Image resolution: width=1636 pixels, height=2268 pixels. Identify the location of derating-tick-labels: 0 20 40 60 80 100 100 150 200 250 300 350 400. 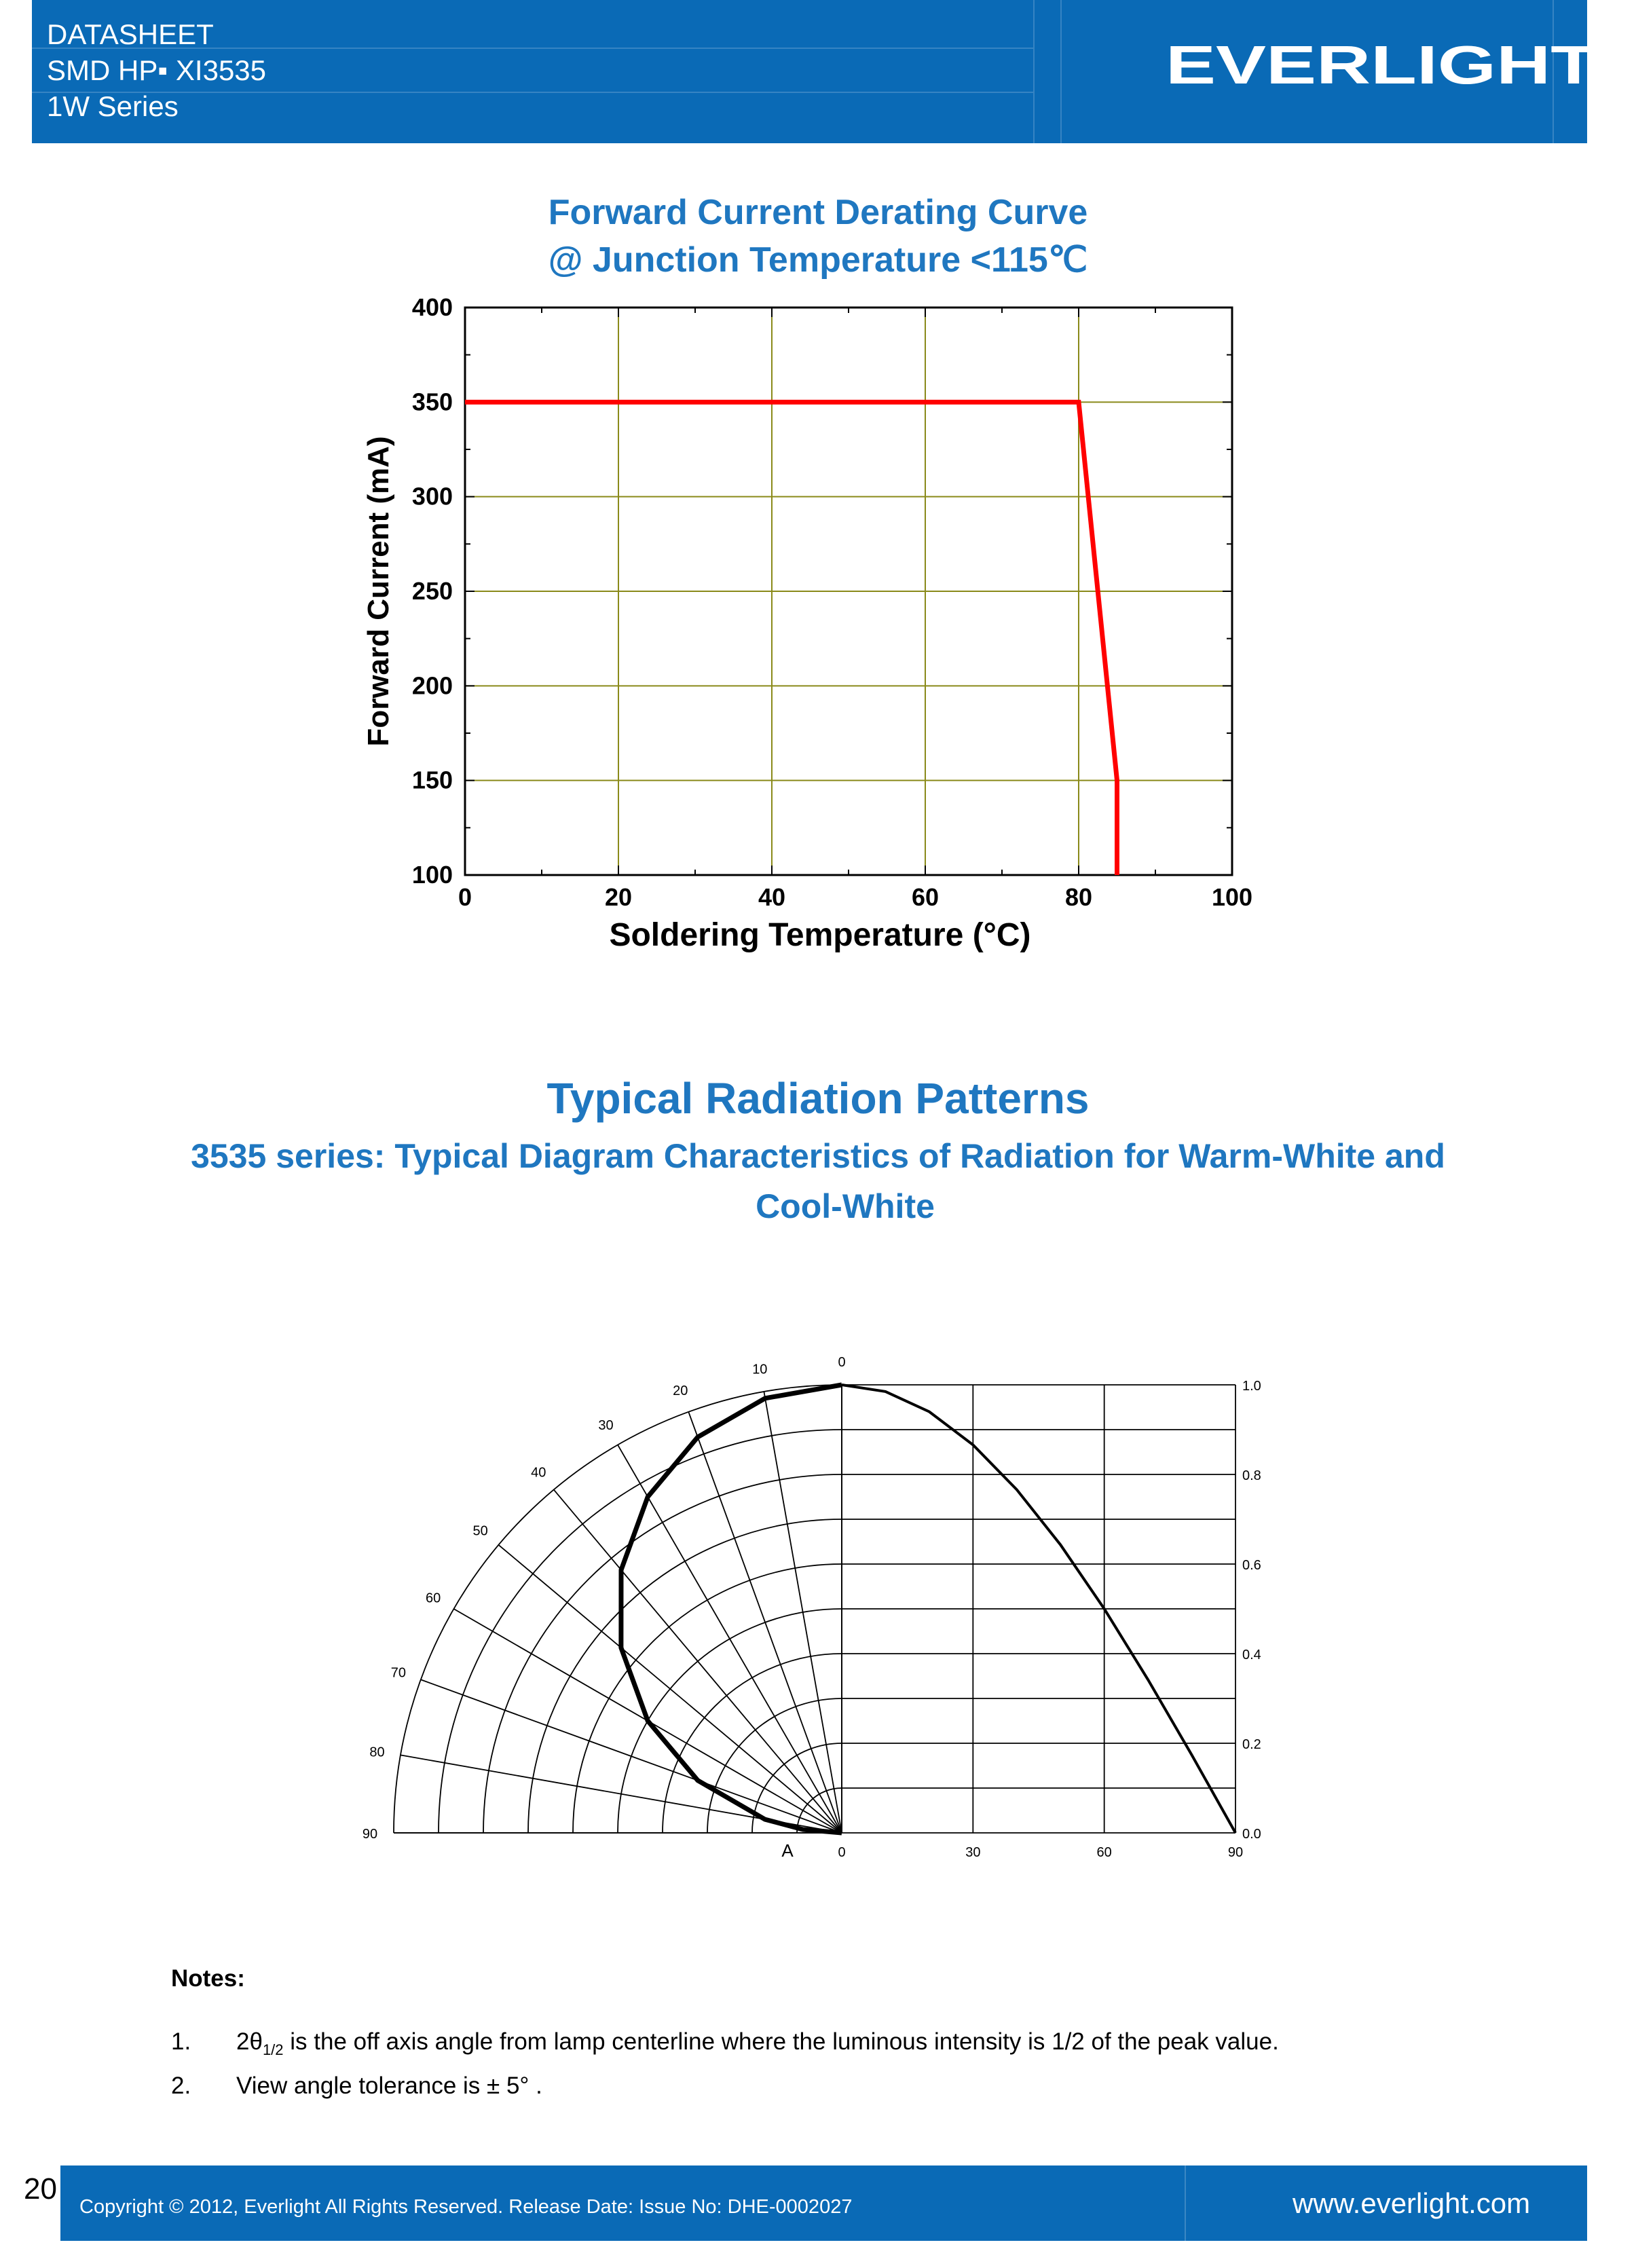
(832, 602).